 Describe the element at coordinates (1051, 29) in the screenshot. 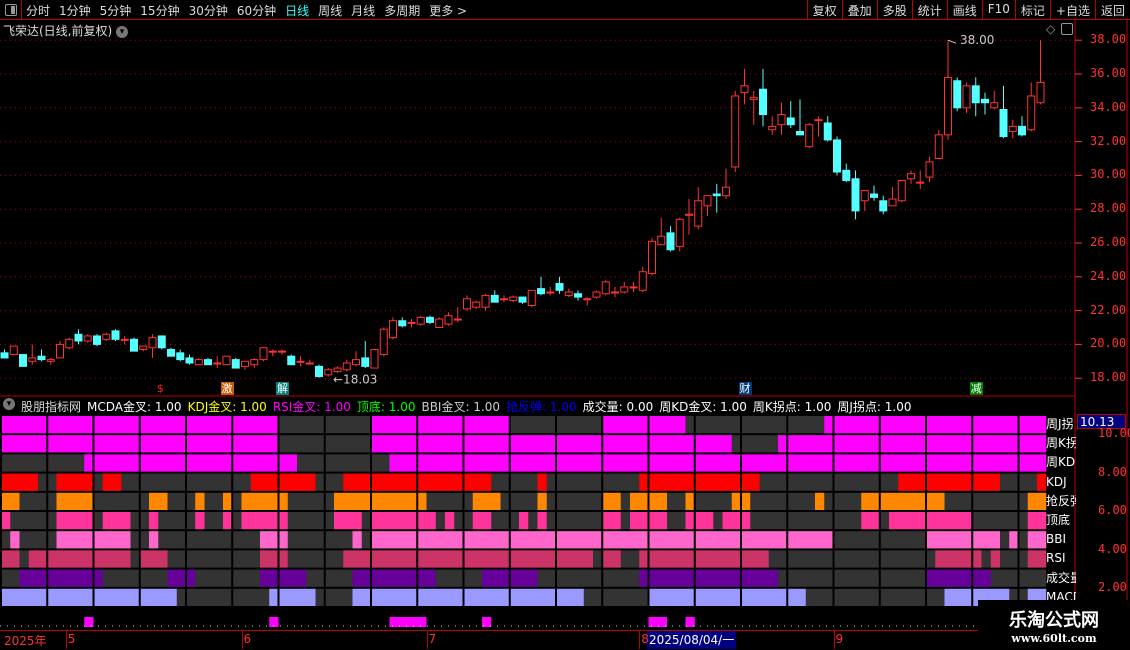

I see `diamond-icon: ◇` at that location.